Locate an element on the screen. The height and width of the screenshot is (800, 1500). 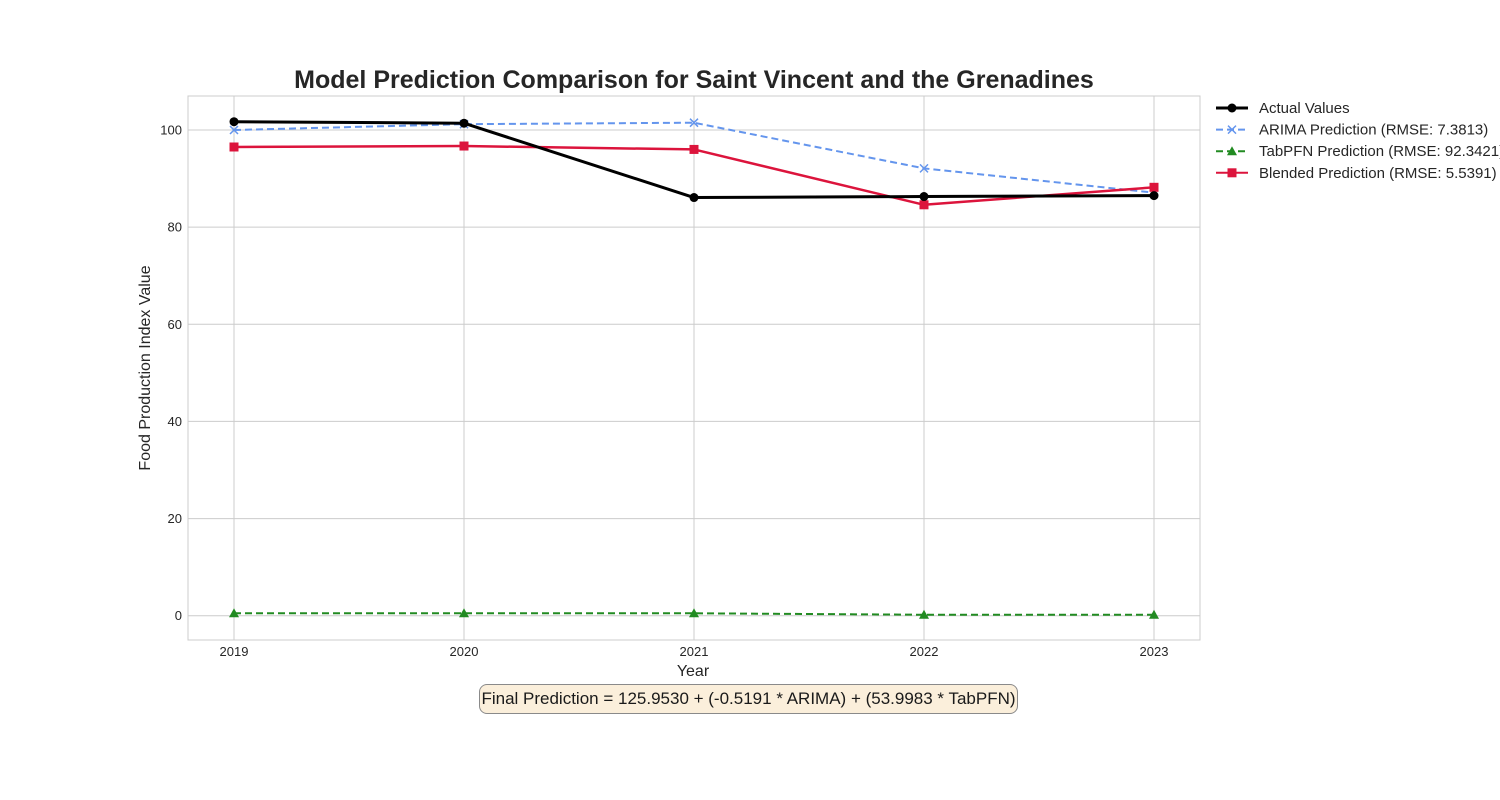
x-tick-label: 2022 is located at coordinates (924, 651).